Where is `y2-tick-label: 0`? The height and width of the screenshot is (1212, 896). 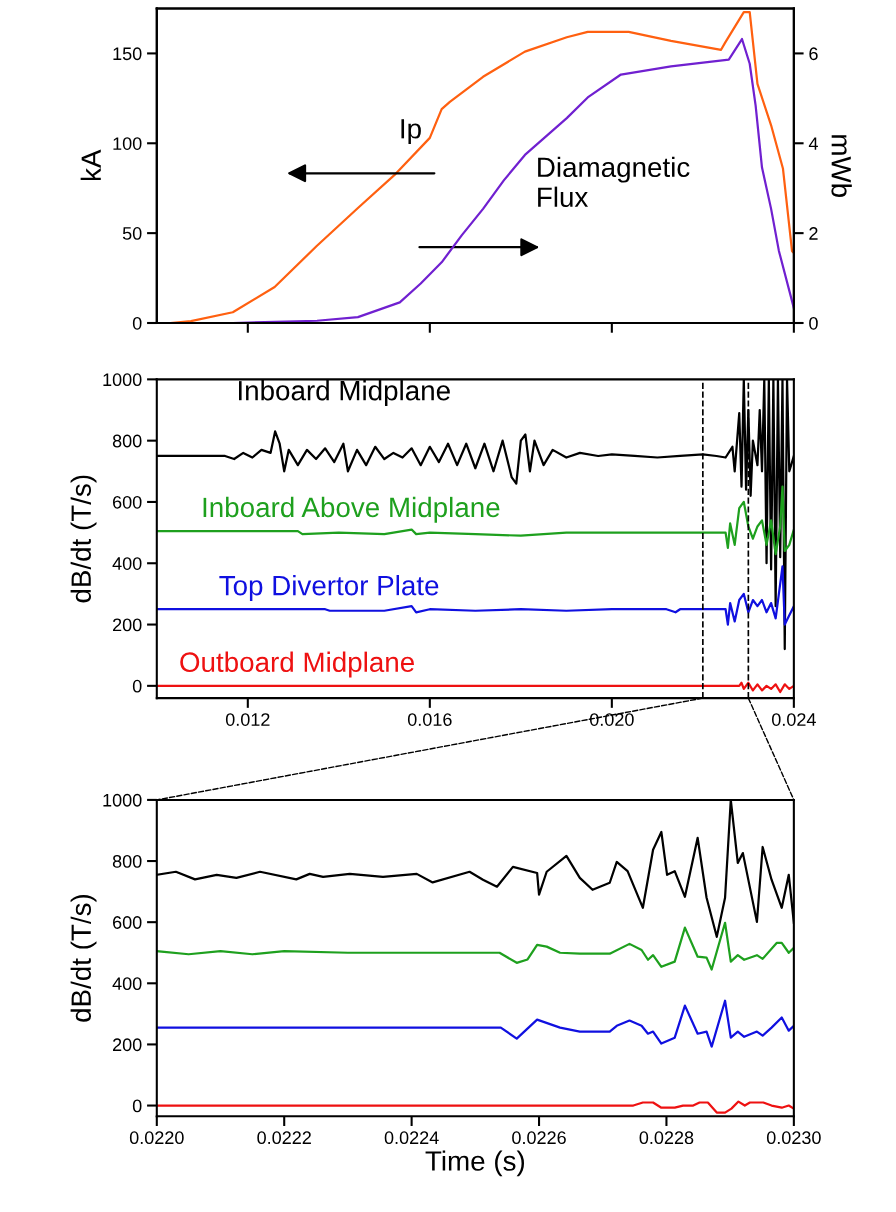 y2-tick-label: 0 is located at coordinates (813, 323).